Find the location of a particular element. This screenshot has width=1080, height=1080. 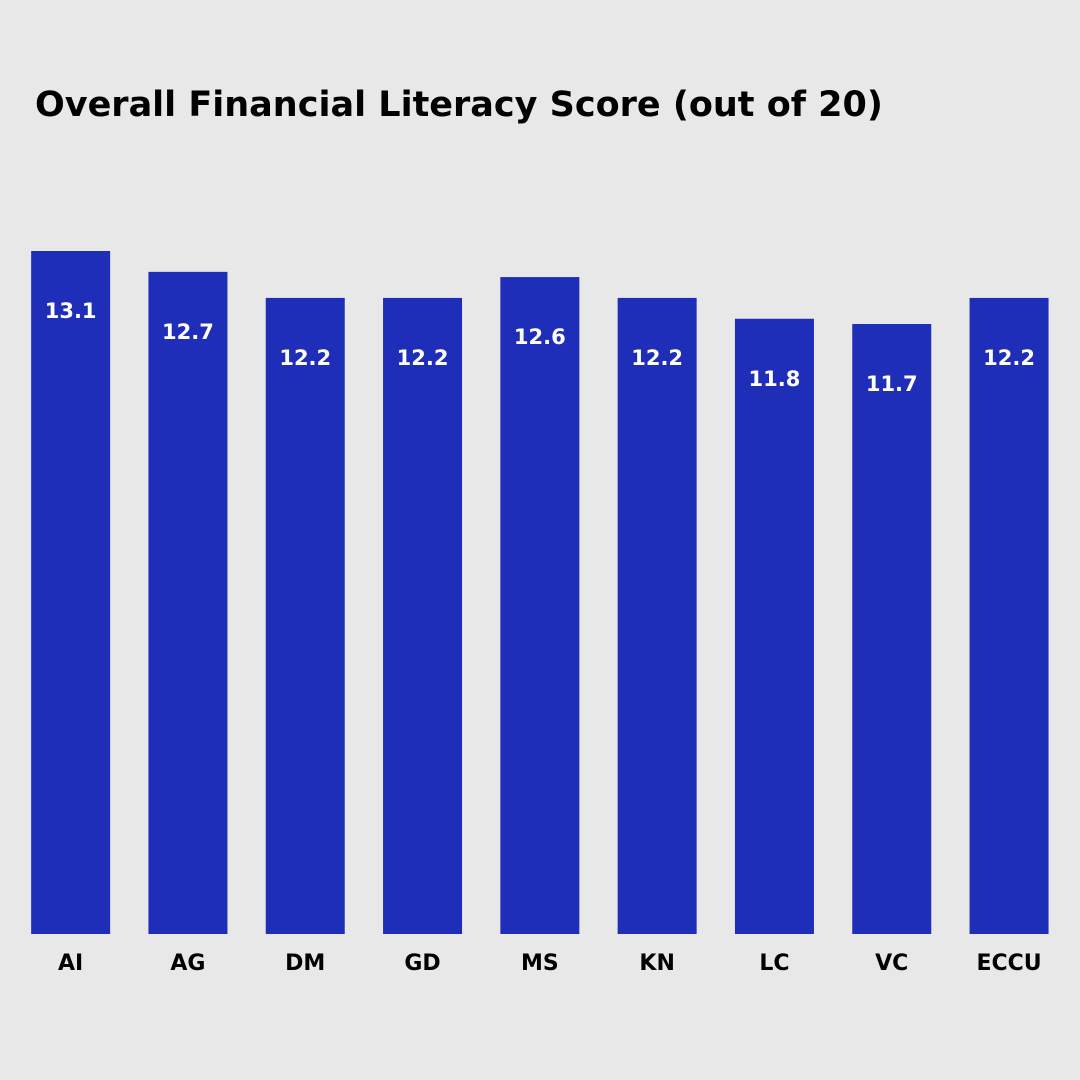

x-tick-label: AG is located at coordinates (187, 963).